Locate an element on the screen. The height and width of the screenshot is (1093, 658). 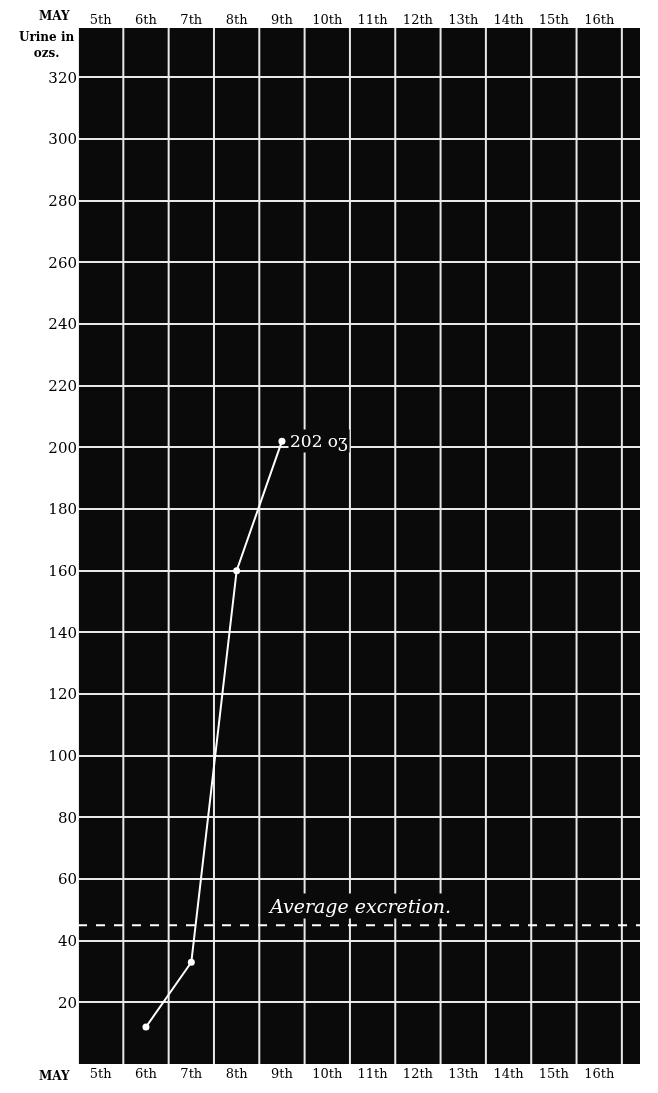
x-tick-label: 13th is located at coordinates (463, 20).